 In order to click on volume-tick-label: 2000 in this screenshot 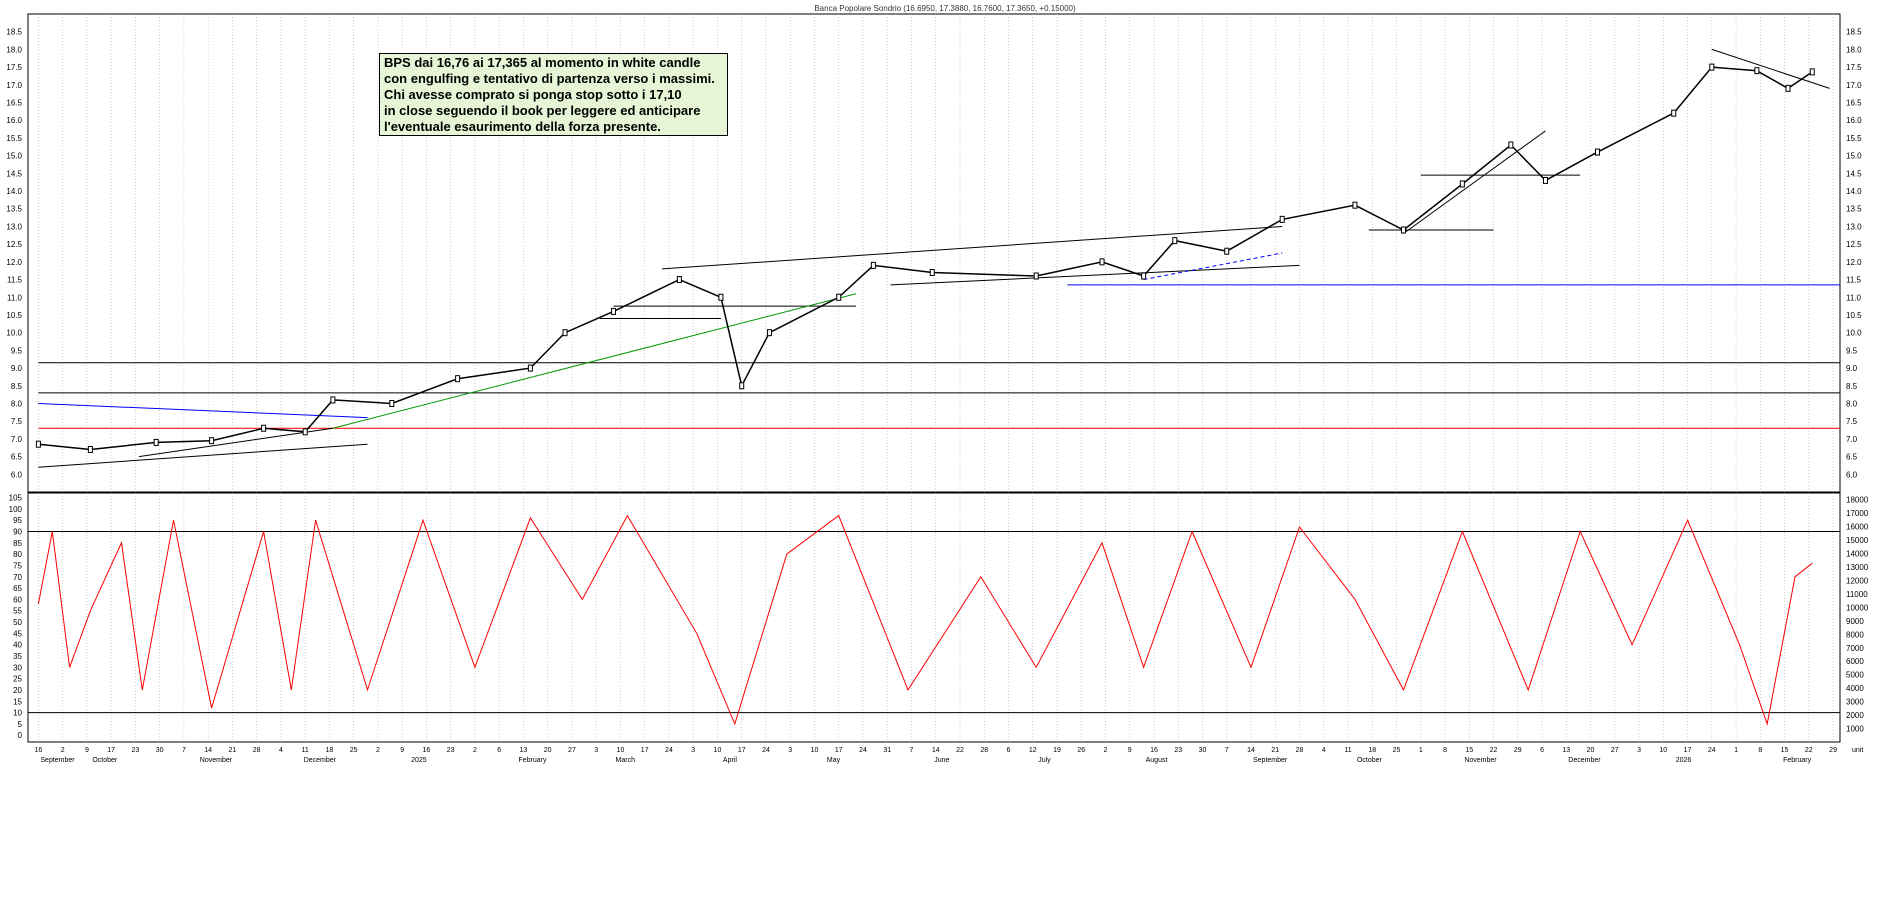, I will do `click(1855, 715)`.